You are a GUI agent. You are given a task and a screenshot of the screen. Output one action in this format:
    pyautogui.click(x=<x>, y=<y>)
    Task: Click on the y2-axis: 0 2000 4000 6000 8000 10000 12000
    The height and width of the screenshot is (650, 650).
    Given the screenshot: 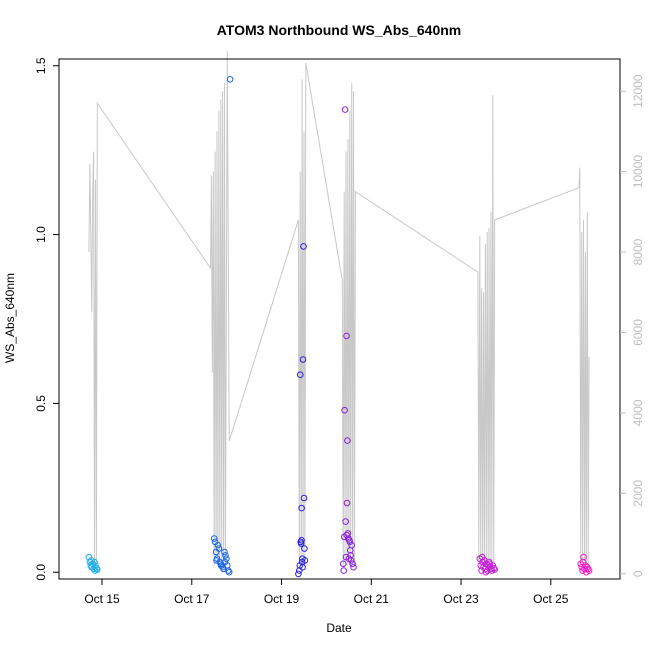 What is the action you would take?
    pyautogui.click(x=632, y=325)
    